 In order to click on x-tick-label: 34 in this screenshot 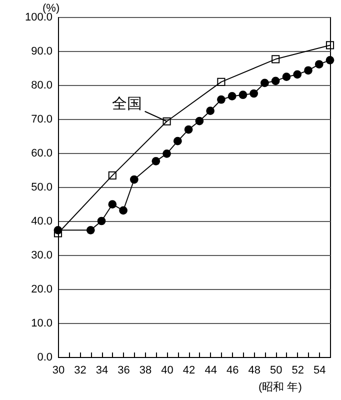, I will do `click(102, 370)`.